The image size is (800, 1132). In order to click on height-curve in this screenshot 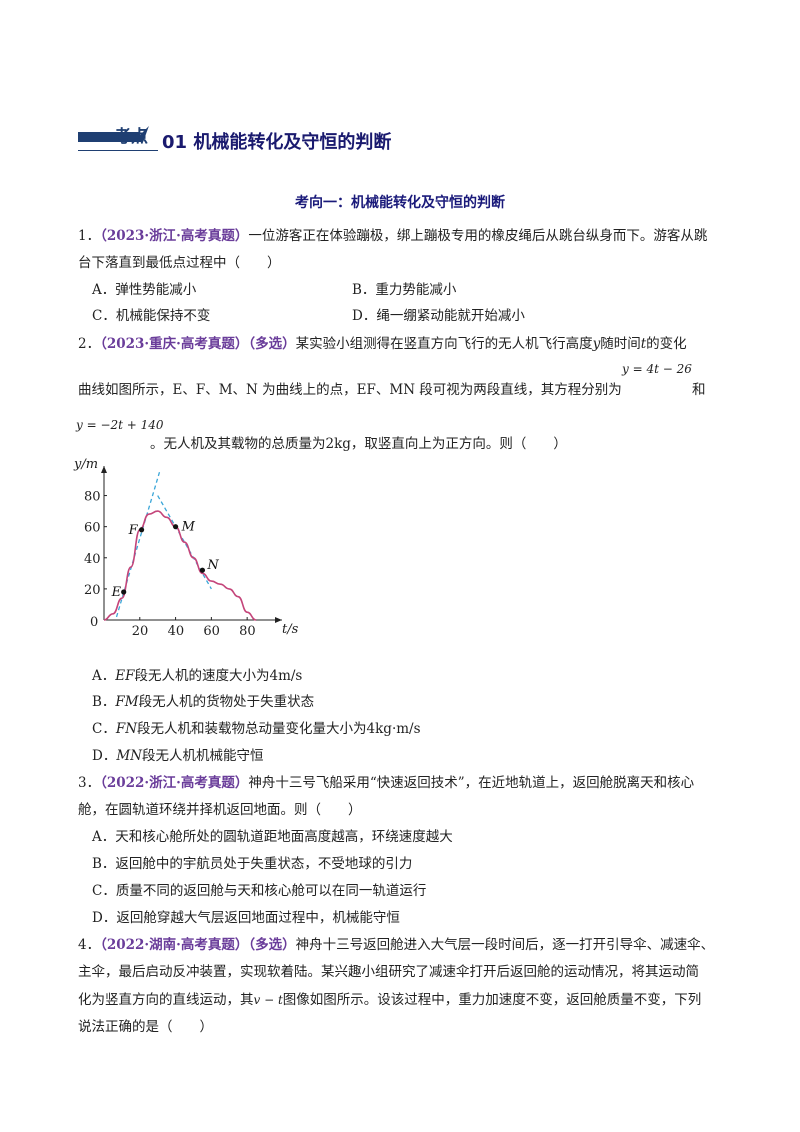, I will do `click(180, 565)`.